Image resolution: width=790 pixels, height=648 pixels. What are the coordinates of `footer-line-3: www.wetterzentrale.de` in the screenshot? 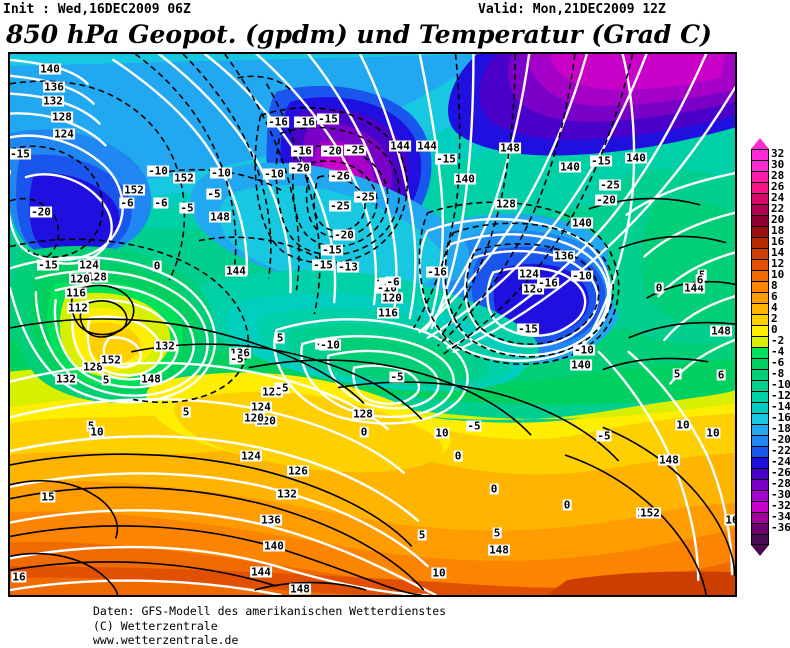 It's located at (166, 640).